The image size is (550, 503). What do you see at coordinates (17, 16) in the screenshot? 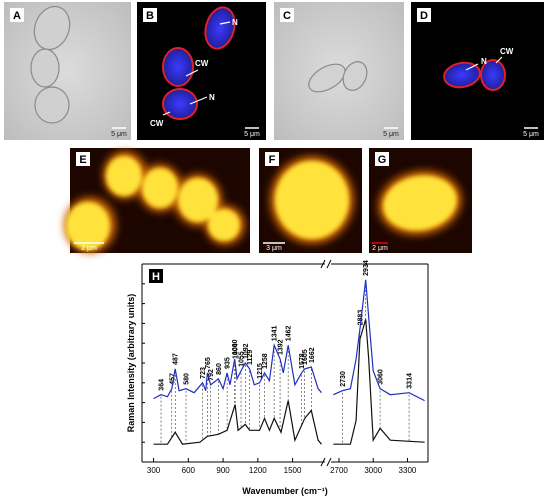
I see `panel-label: A` at bounding box center [17, 16].